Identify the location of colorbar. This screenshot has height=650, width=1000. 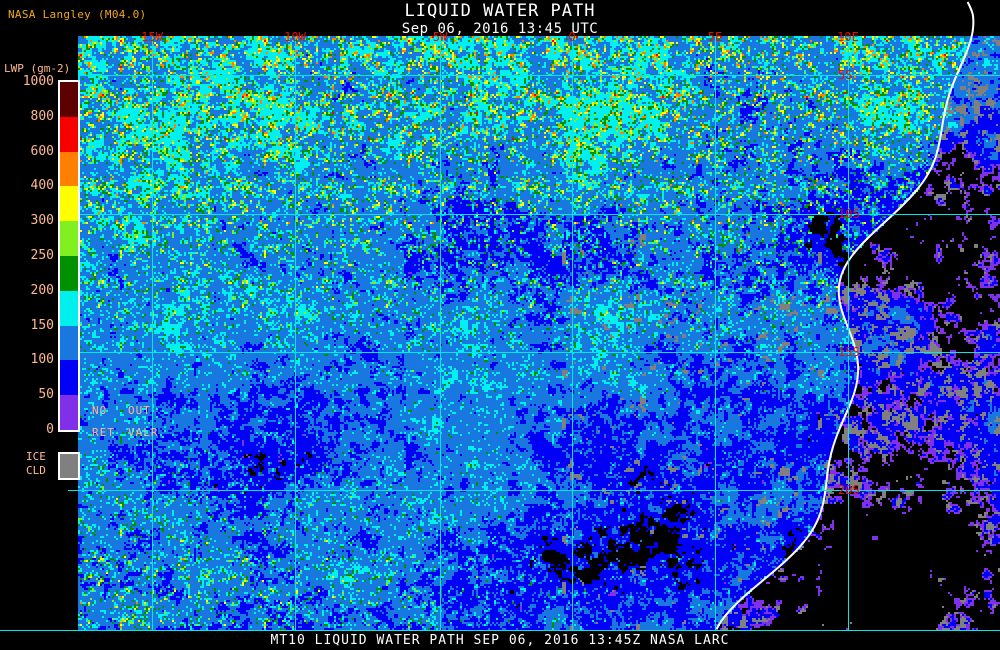
(69, 256).